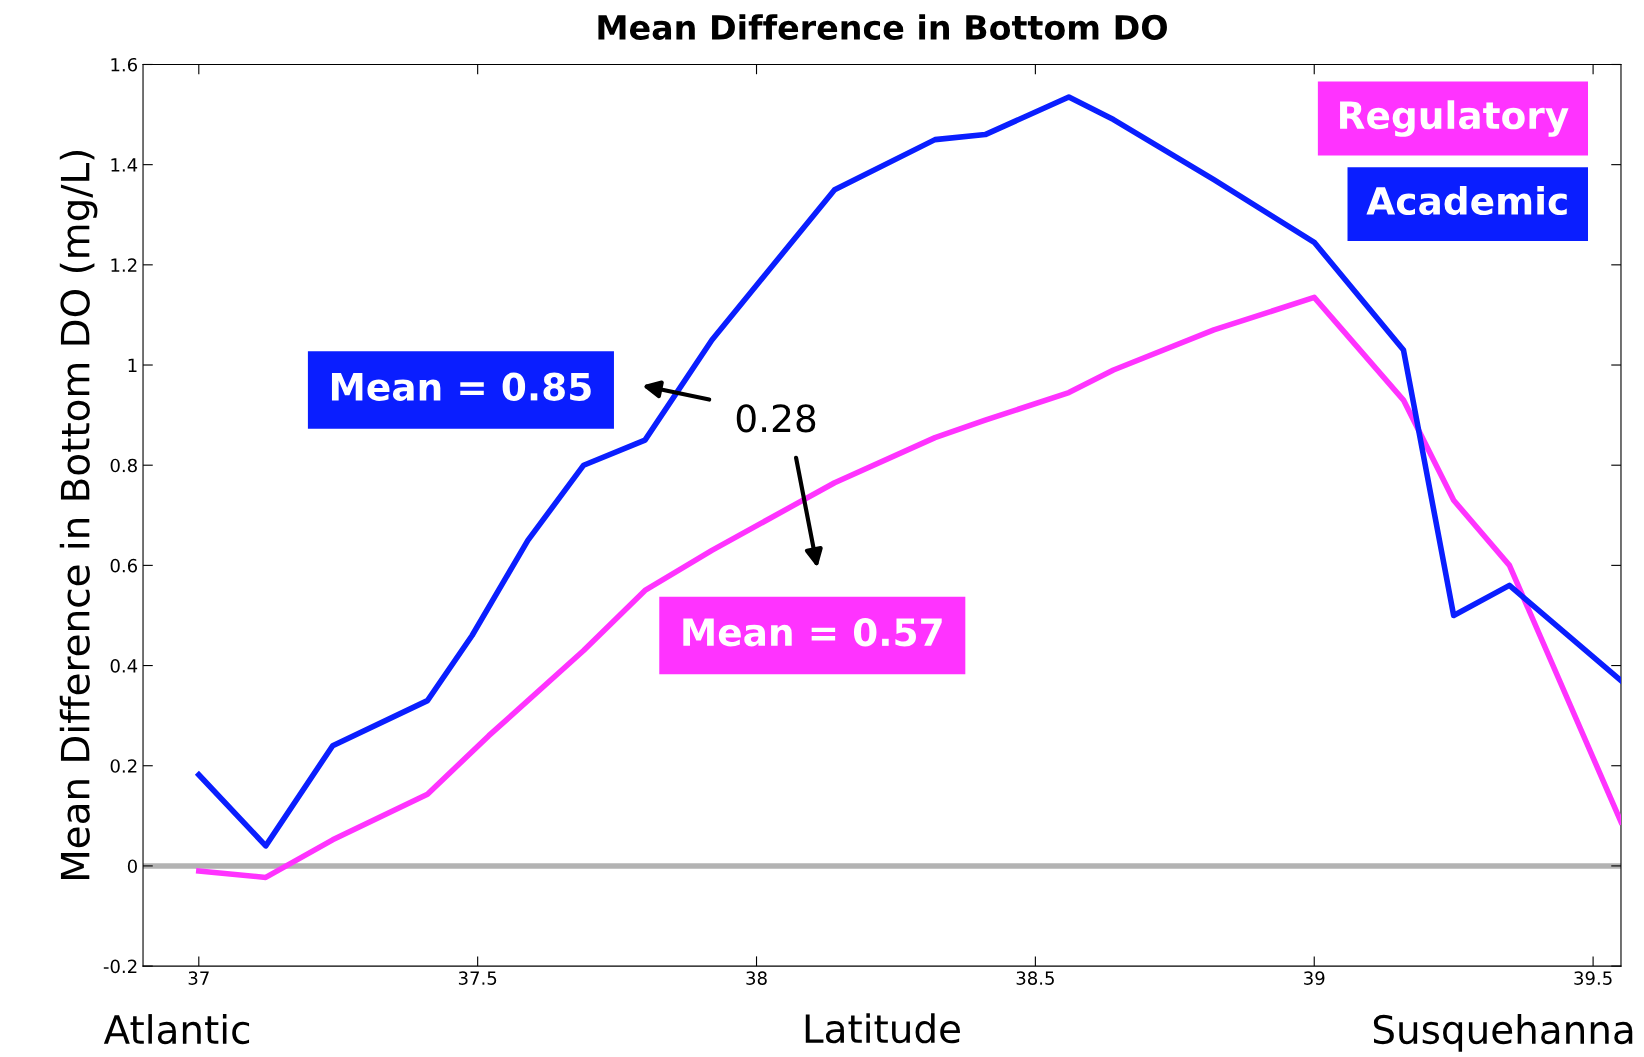  I want to click on y-tick-label: 1.6, so click(124, 64).